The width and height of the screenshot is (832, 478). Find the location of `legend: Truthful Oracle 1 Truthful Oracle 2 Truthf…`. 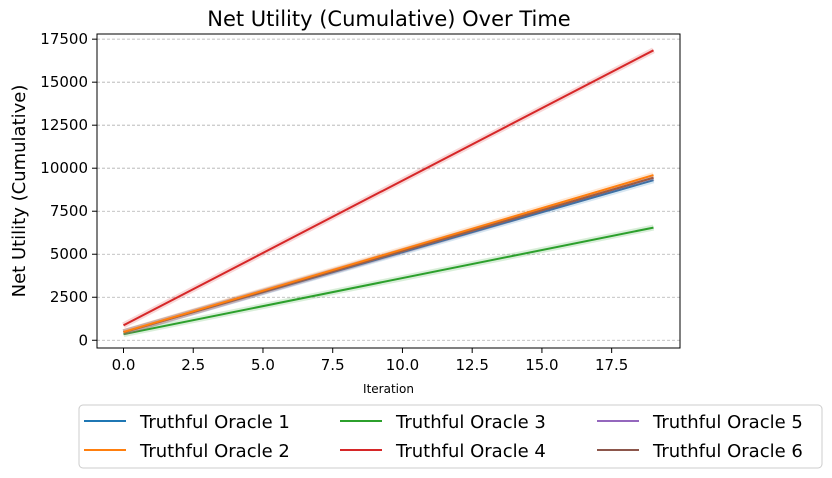

legend: Truthful Oracle 1 Truthful Oracle 2 Truthf… is located at coordinates (450, 436).